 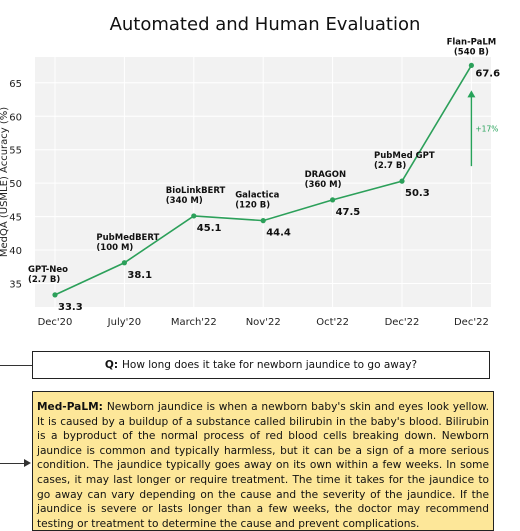 I want to click on question-prefix: Q:, so click(x=111, y=365).